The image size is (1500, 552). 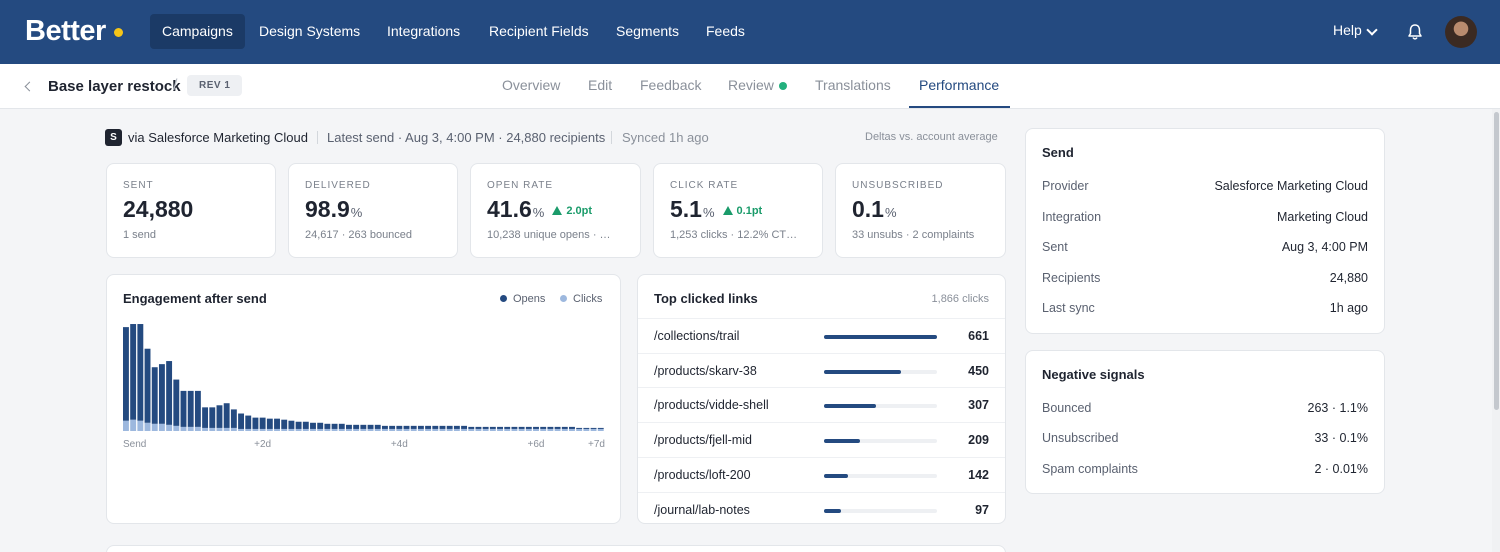 What do you see at coordinates (539, 31) in the screenshot?
I see `nav-recipient-fields: Recipient Fields` at bounding box center [539, 31].